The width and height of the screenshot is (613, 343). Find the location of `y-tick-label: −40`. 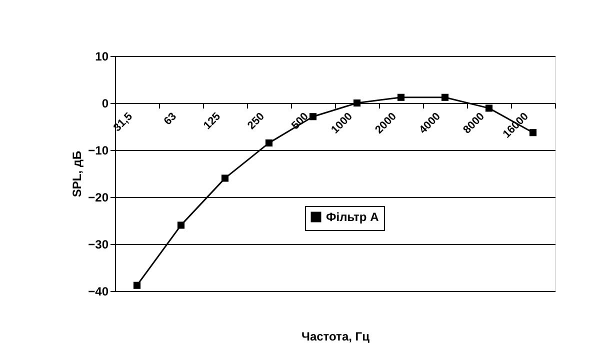

y-tick-label: −40 is located at coordinates (98, 291).